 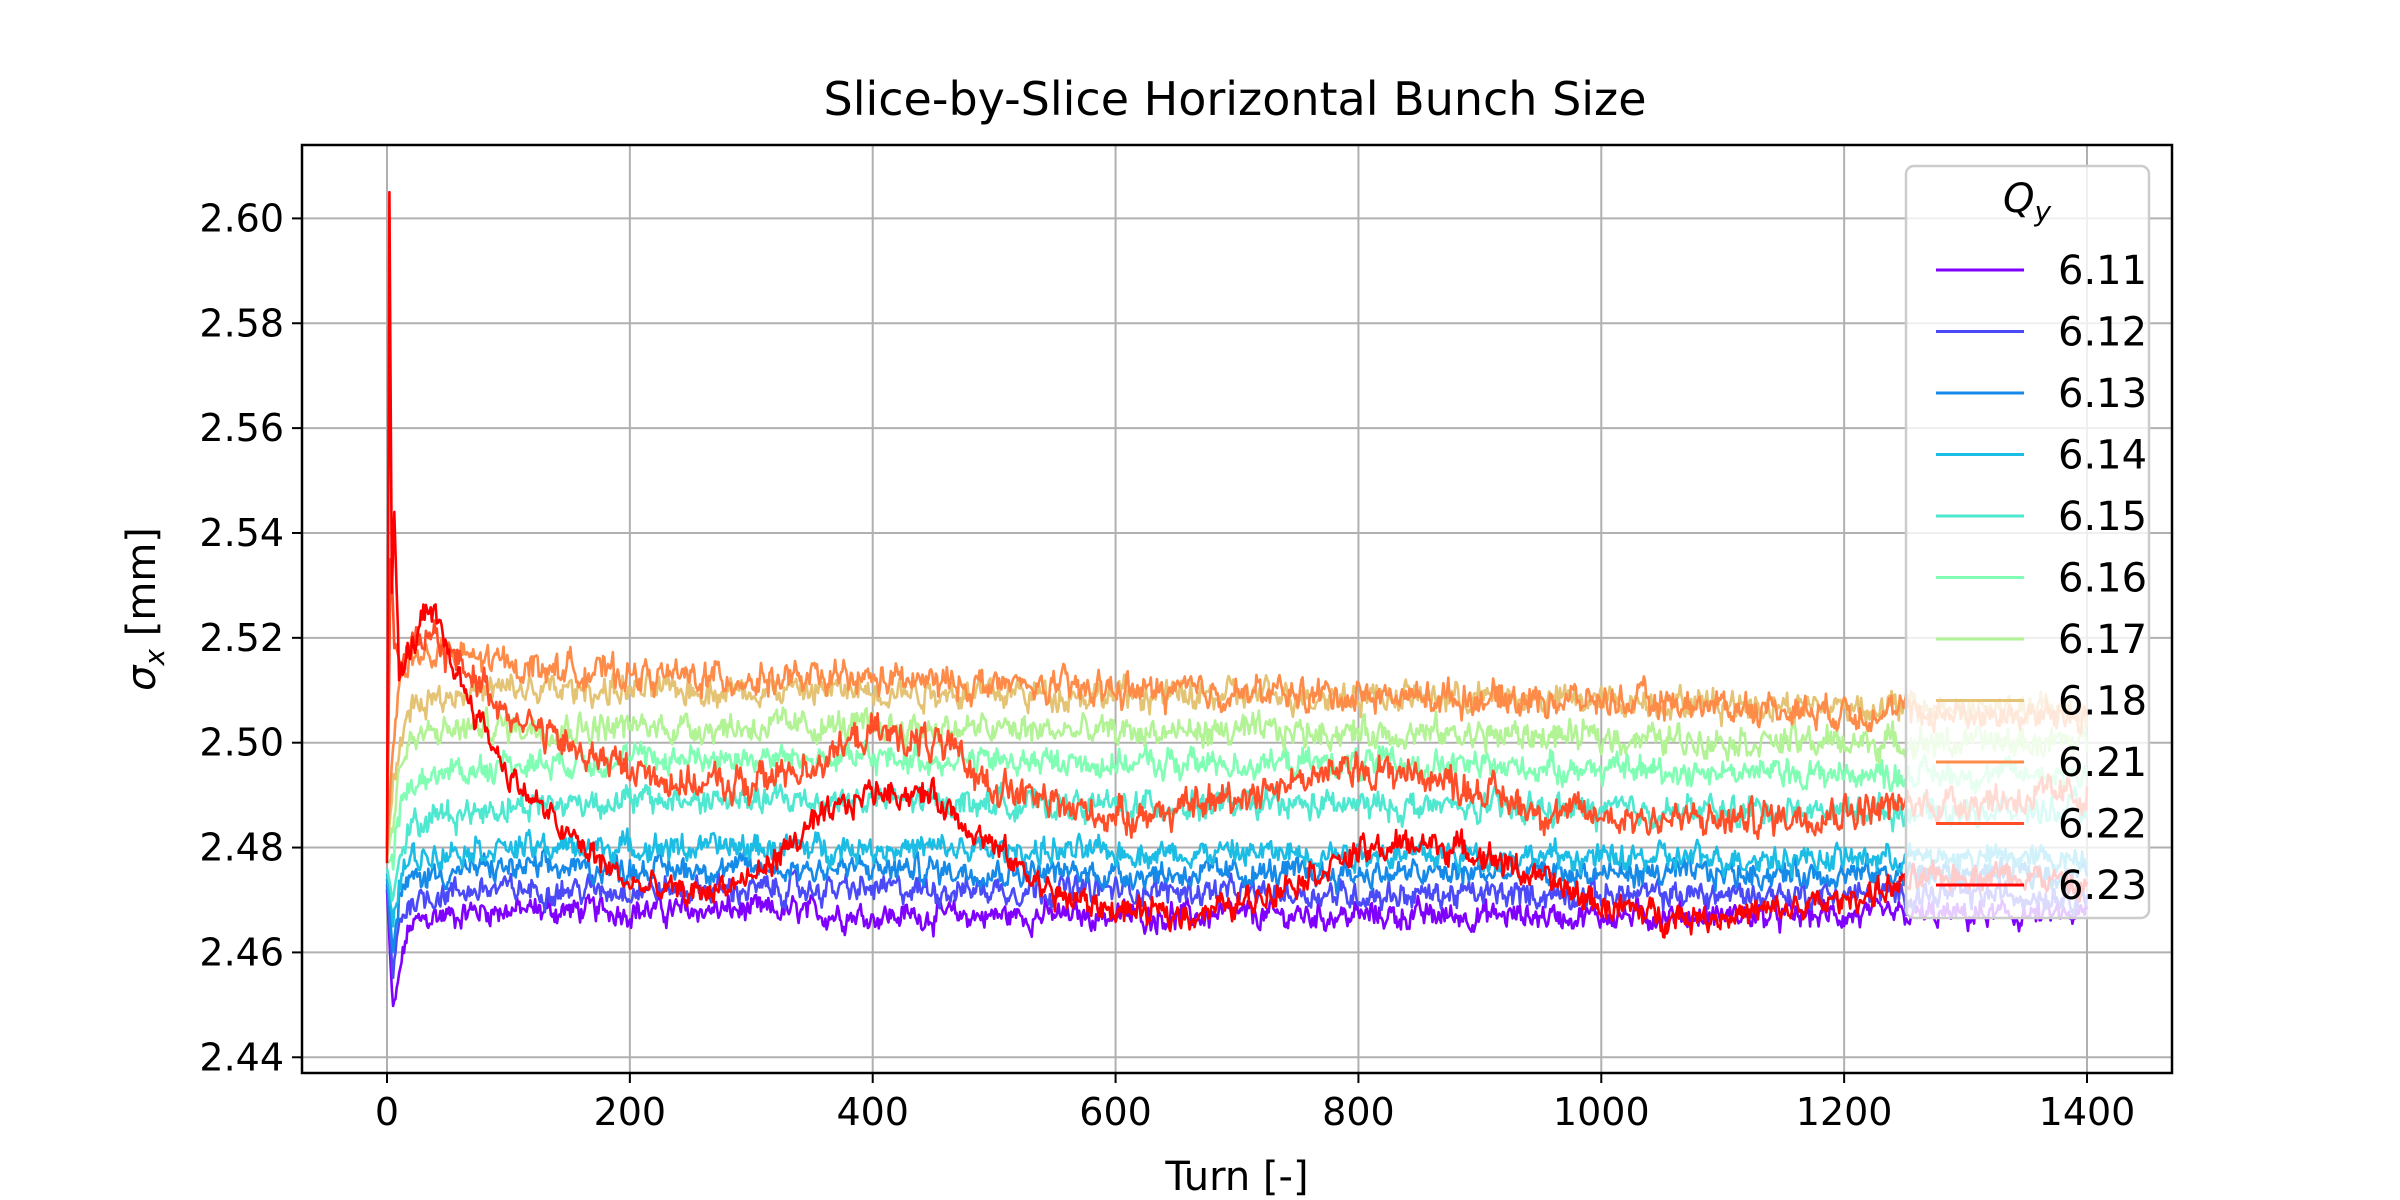 I want to click on legend-label: 6.23, so click(x=2102, y=886).